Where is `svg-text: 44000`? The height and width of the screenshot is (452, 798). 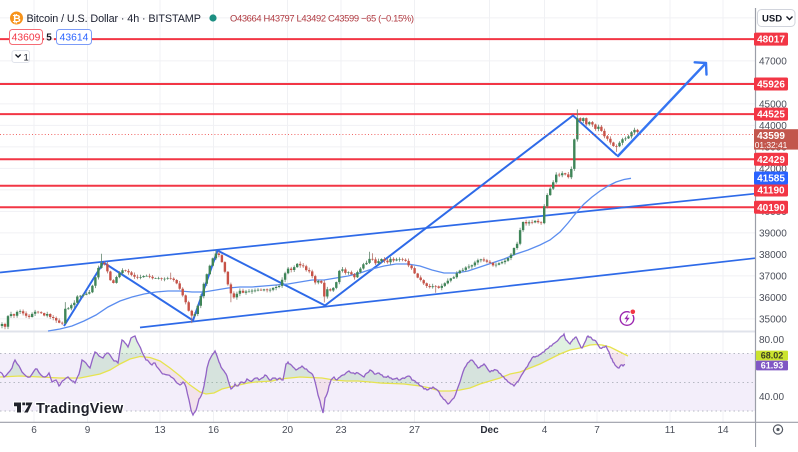 svg-text: 44000 is located at coordinates (773, 126).